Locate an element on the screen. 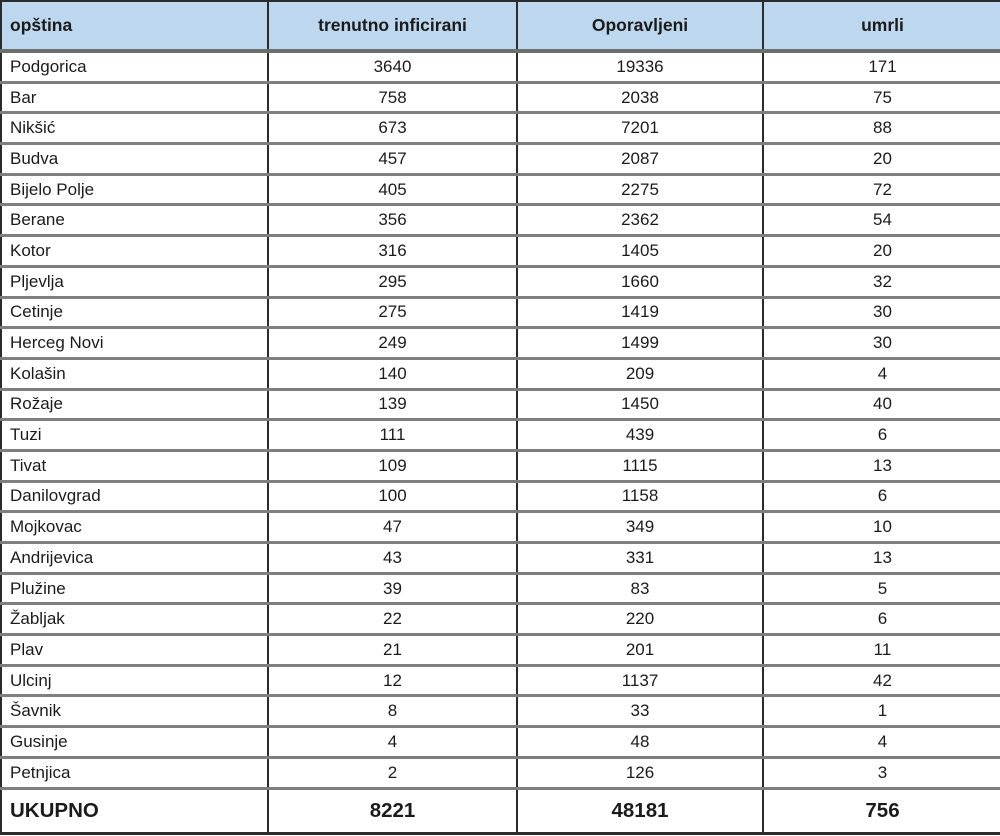 This screenshot has width=1000, height=836. currently-infected-cell: 457 is located at coordinates (392, 159).